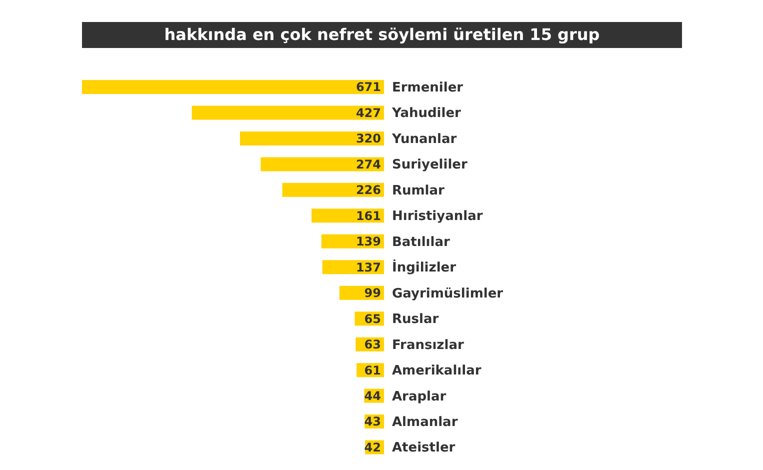 Image resolution: width=763 pixels, height=470 pixels. What do you see at coordinates (448, 294) in the screenshot?
I see `y-tick-label: Gayrimüslimler` at bounding box center [448, 294].